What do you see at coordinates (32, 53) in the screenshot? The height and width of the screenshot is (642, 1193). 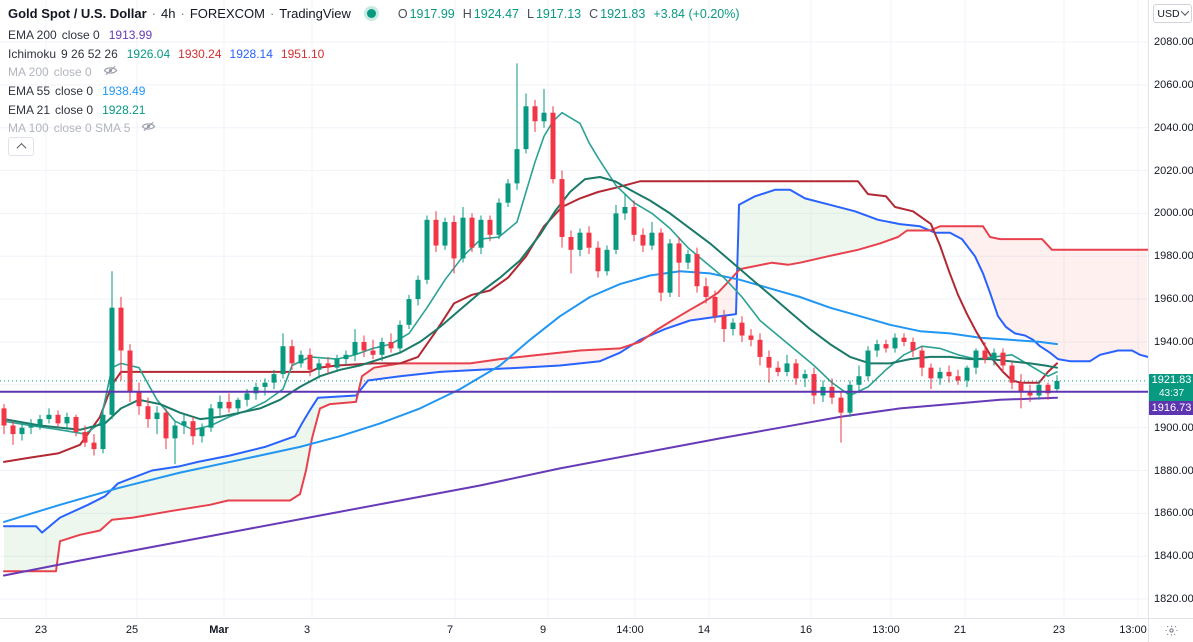 I see `indicator-name: Ichimoku` at bounding box center [32, 53].